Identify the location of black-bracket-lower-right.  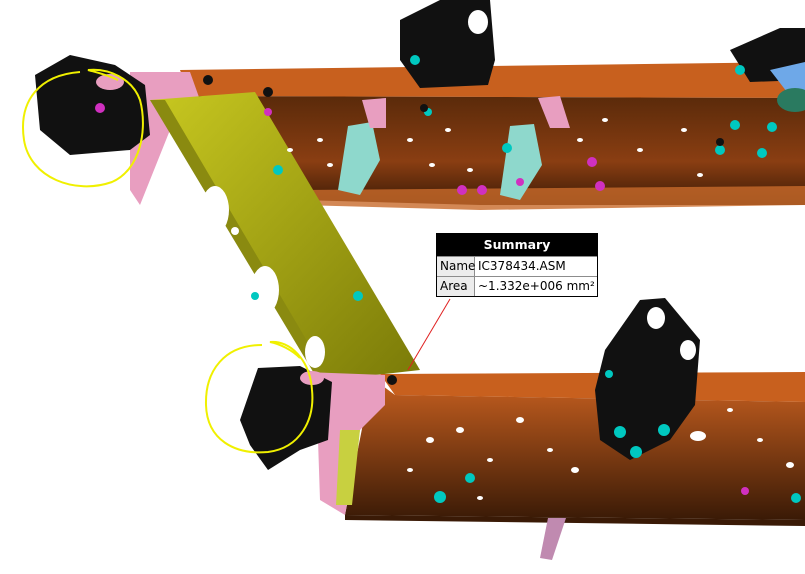
(647, 379).